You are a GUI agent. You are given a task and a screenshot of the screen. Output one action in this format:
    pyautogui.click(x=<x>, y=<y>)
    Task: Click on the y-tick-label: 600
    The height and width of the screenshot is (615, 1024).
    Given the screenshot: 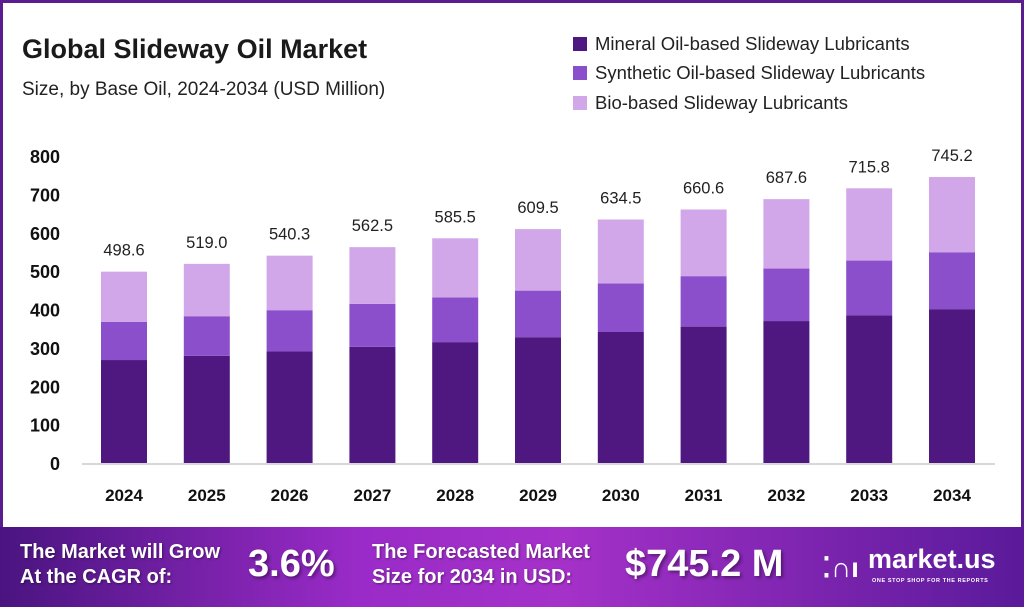 What is the action you would take?
    pyautogui.click(x=45, y=234)
    